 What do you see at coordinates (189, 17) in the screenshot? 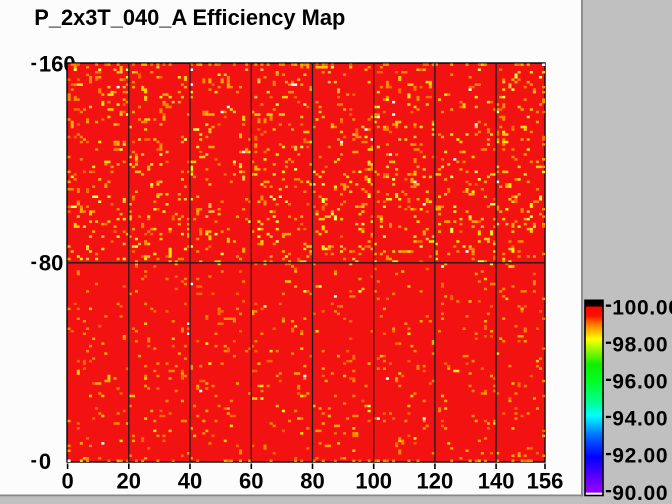
I see `svg-text: P_2x3T_040_A Efficiency Map` at bounding box center [189, 17].